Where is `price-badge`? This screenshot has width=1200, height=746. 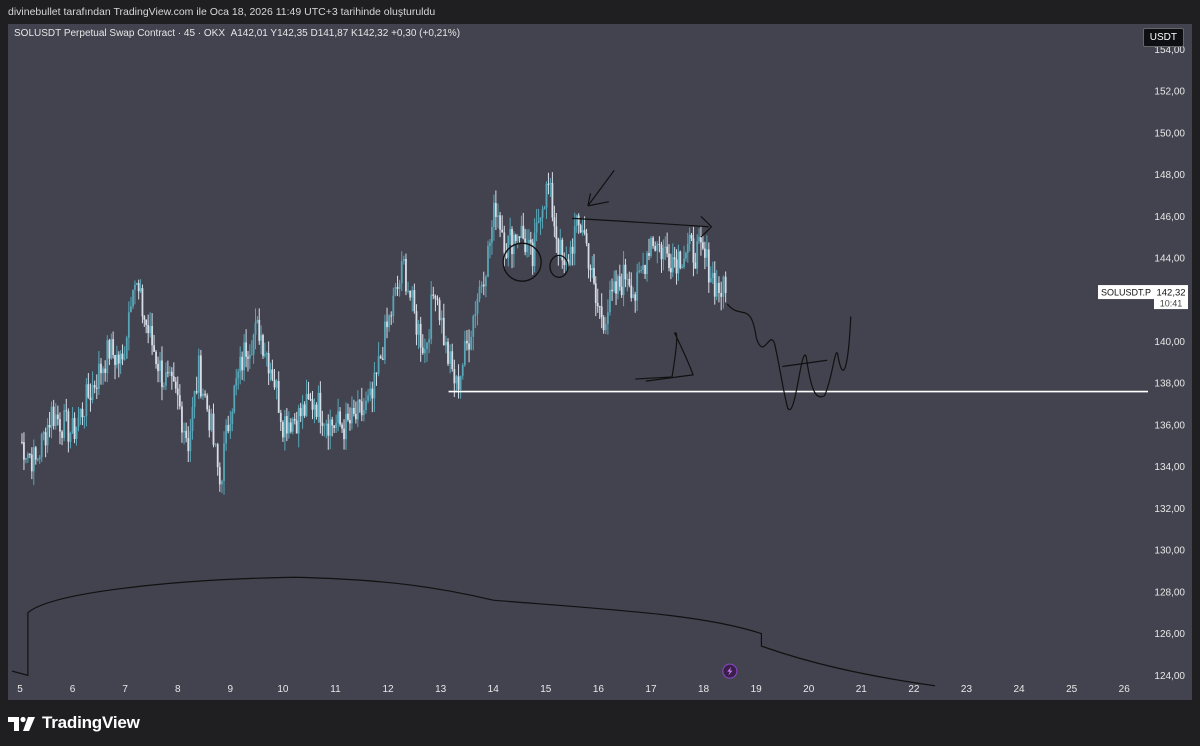 price-badge is located at coordinates (1171, 297).